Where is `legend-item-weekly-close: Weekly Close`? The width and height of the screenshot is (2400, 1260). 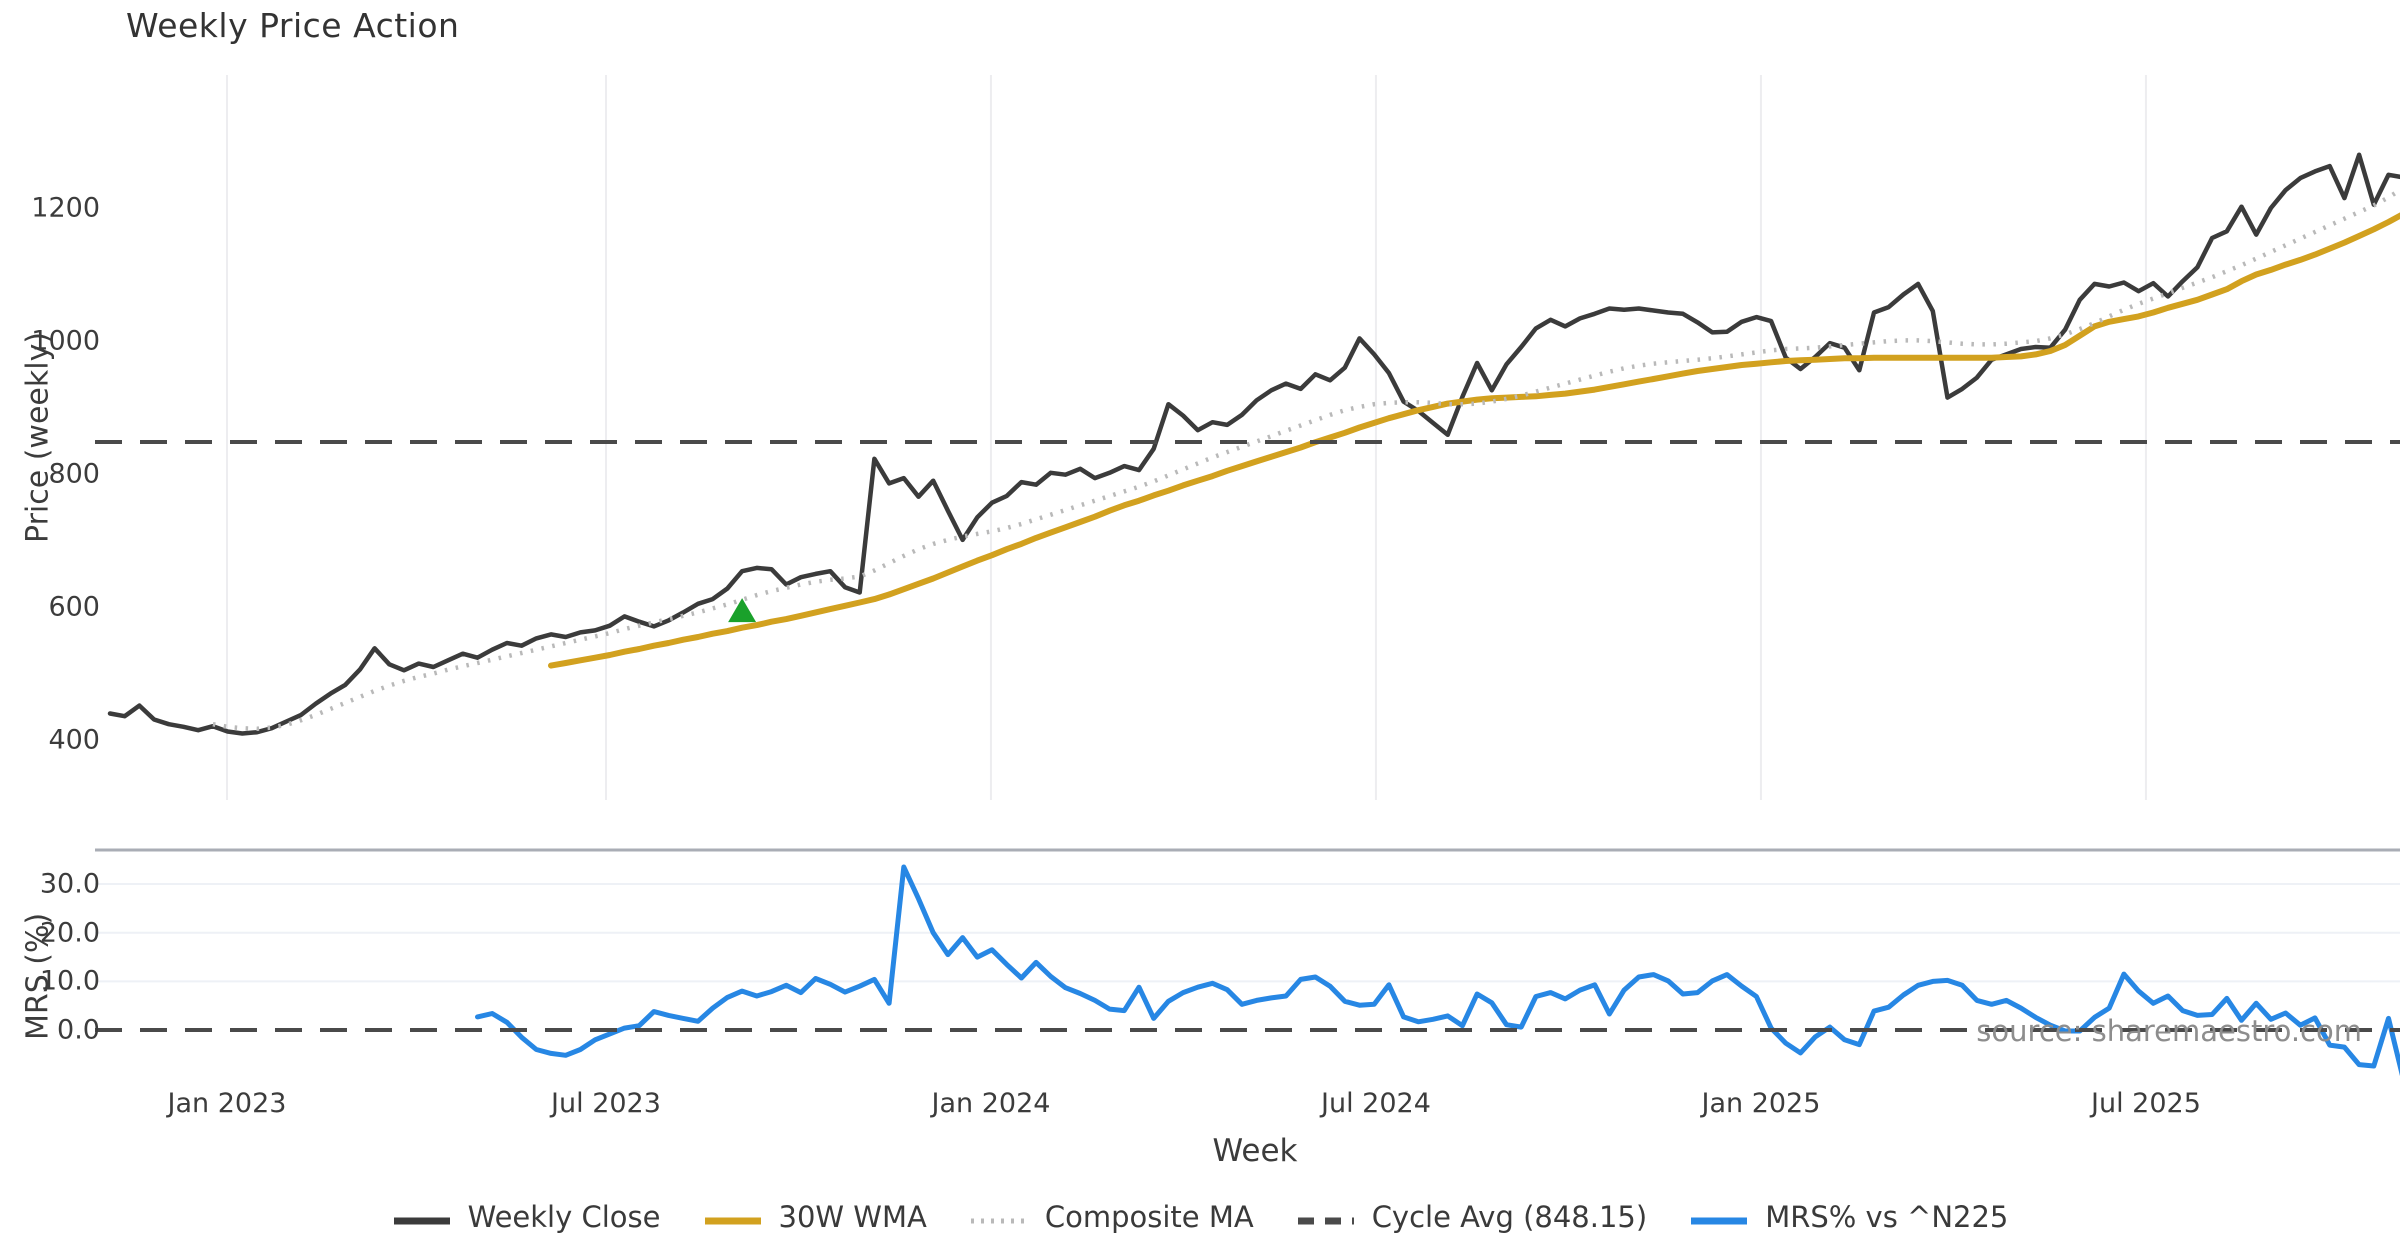
legend-item-weekly-close: Weekly Close is located at coordinates (526, 1217).